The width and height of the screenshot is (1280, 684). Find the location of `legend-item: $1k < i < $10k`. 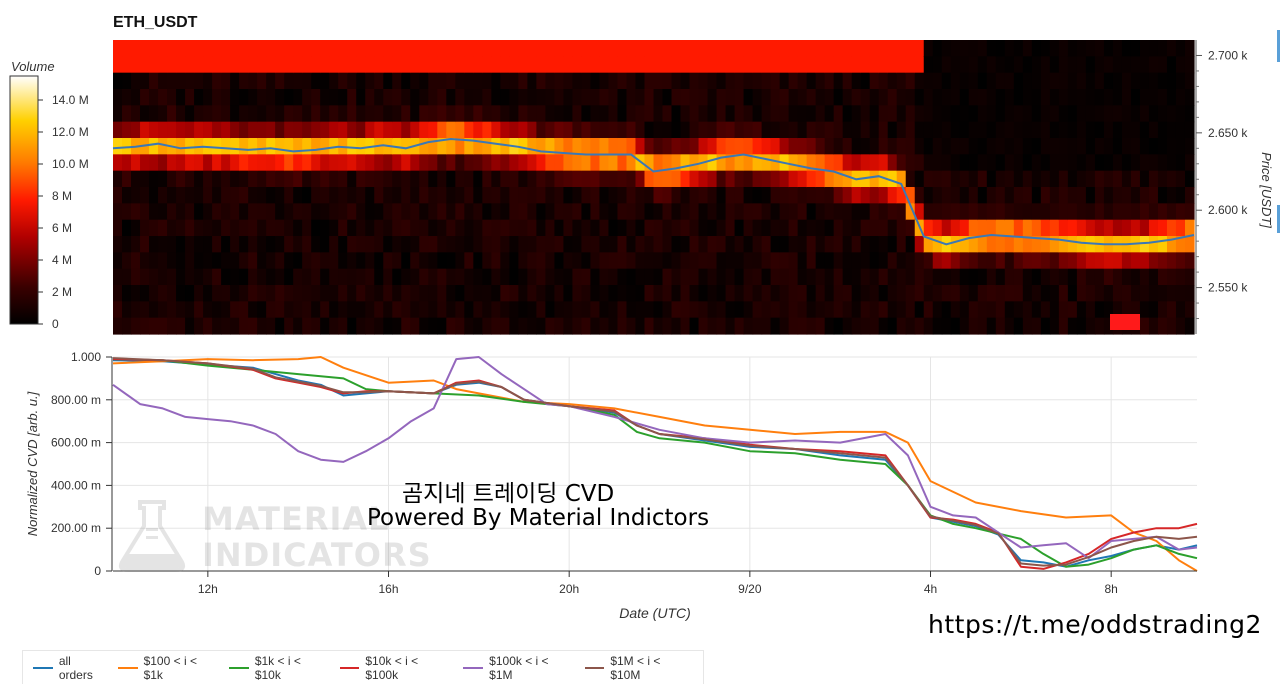

legend-item: $1k < i < $10k is located at coordinates (279, 668).